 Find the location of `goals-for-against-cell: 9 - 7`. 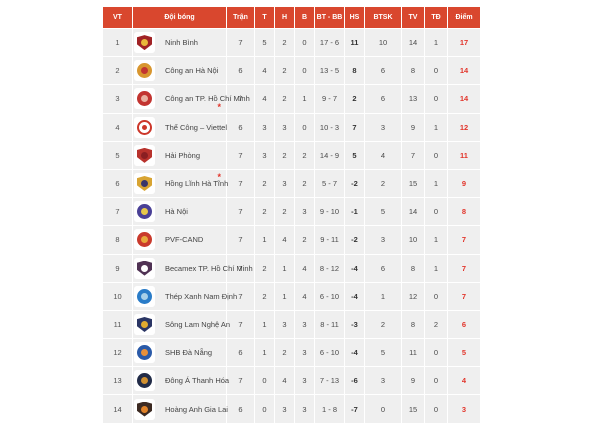

goals-for-against-cell: 9 - 7 is located at coordinates (329, 99).